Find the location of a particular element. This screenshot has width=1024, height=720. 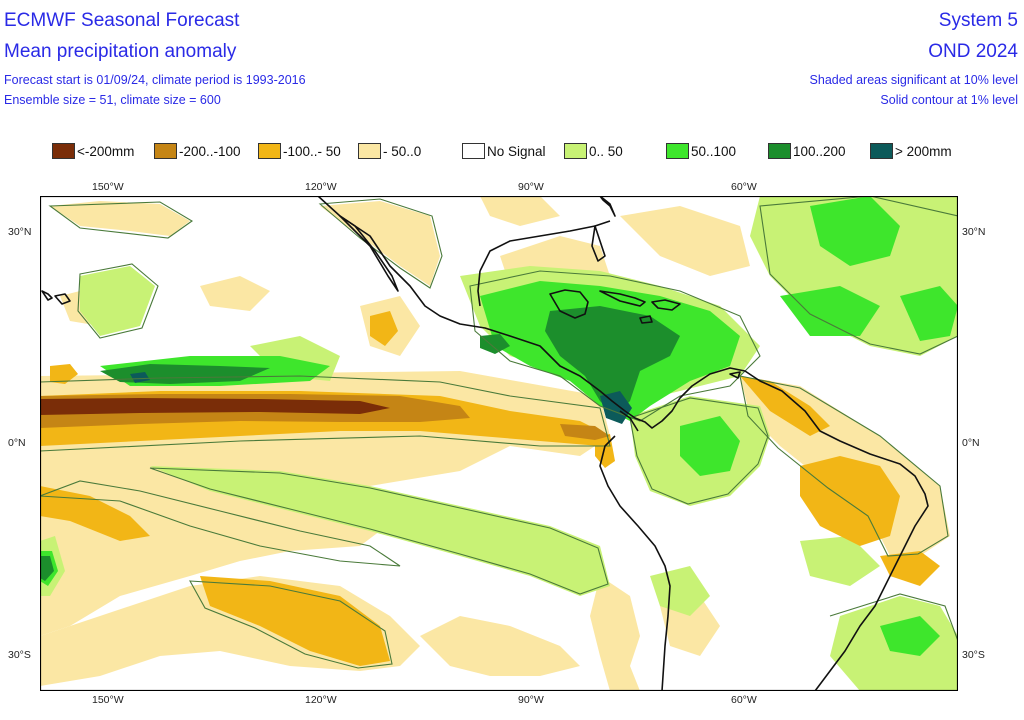

lon-tick-top: 120°W is located at coordinates (321, 187).